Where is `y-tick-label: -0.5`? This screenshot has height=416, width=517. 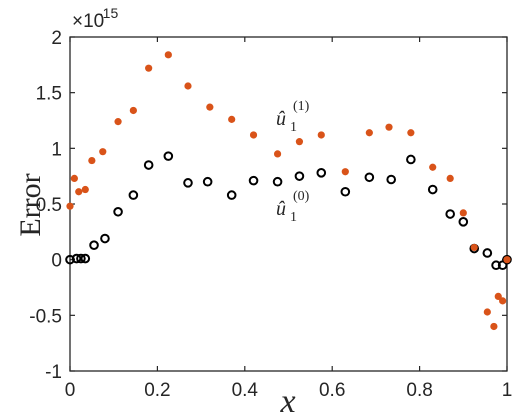 y-tick-label: -0.5 is located at coordinates (45, 316).